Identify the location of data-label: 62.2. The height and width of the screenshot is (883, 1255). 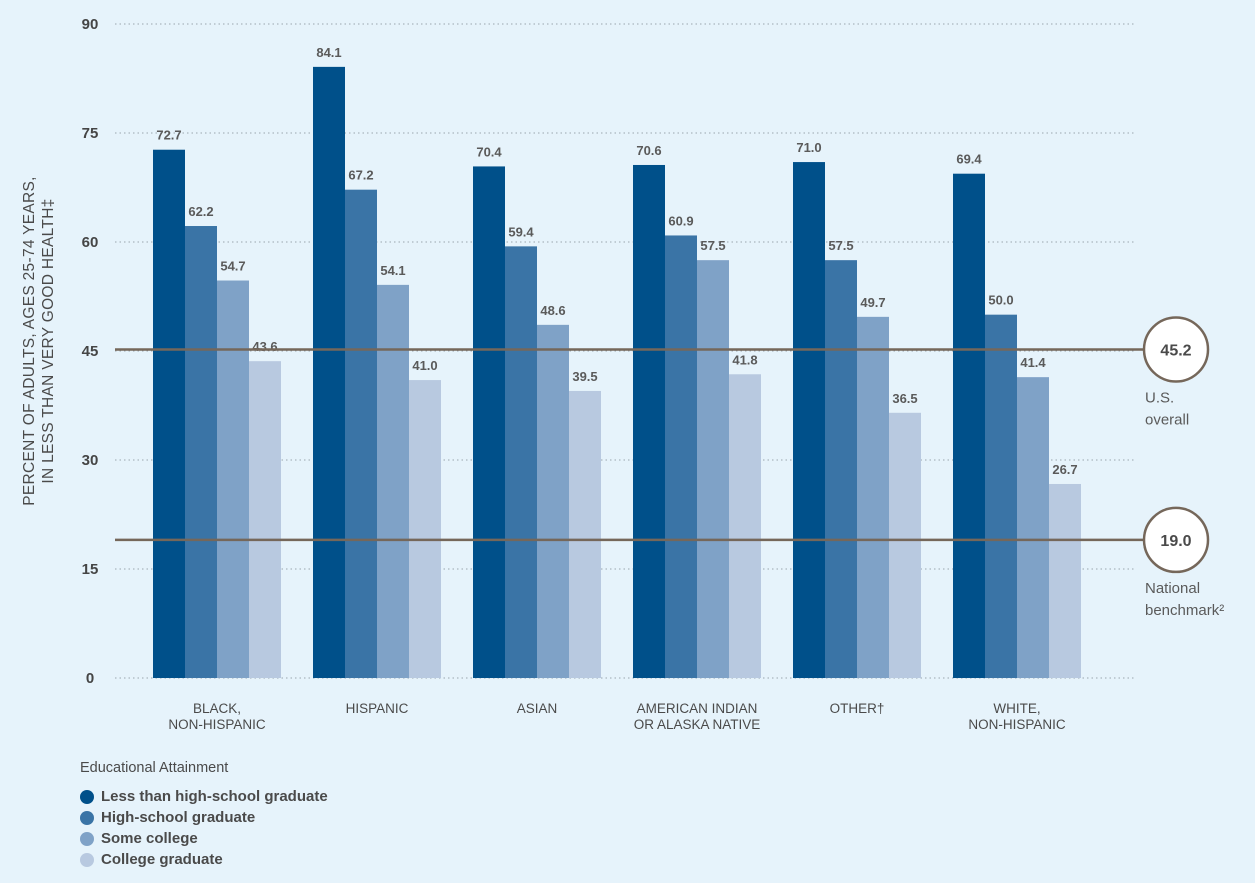
(200, 211).